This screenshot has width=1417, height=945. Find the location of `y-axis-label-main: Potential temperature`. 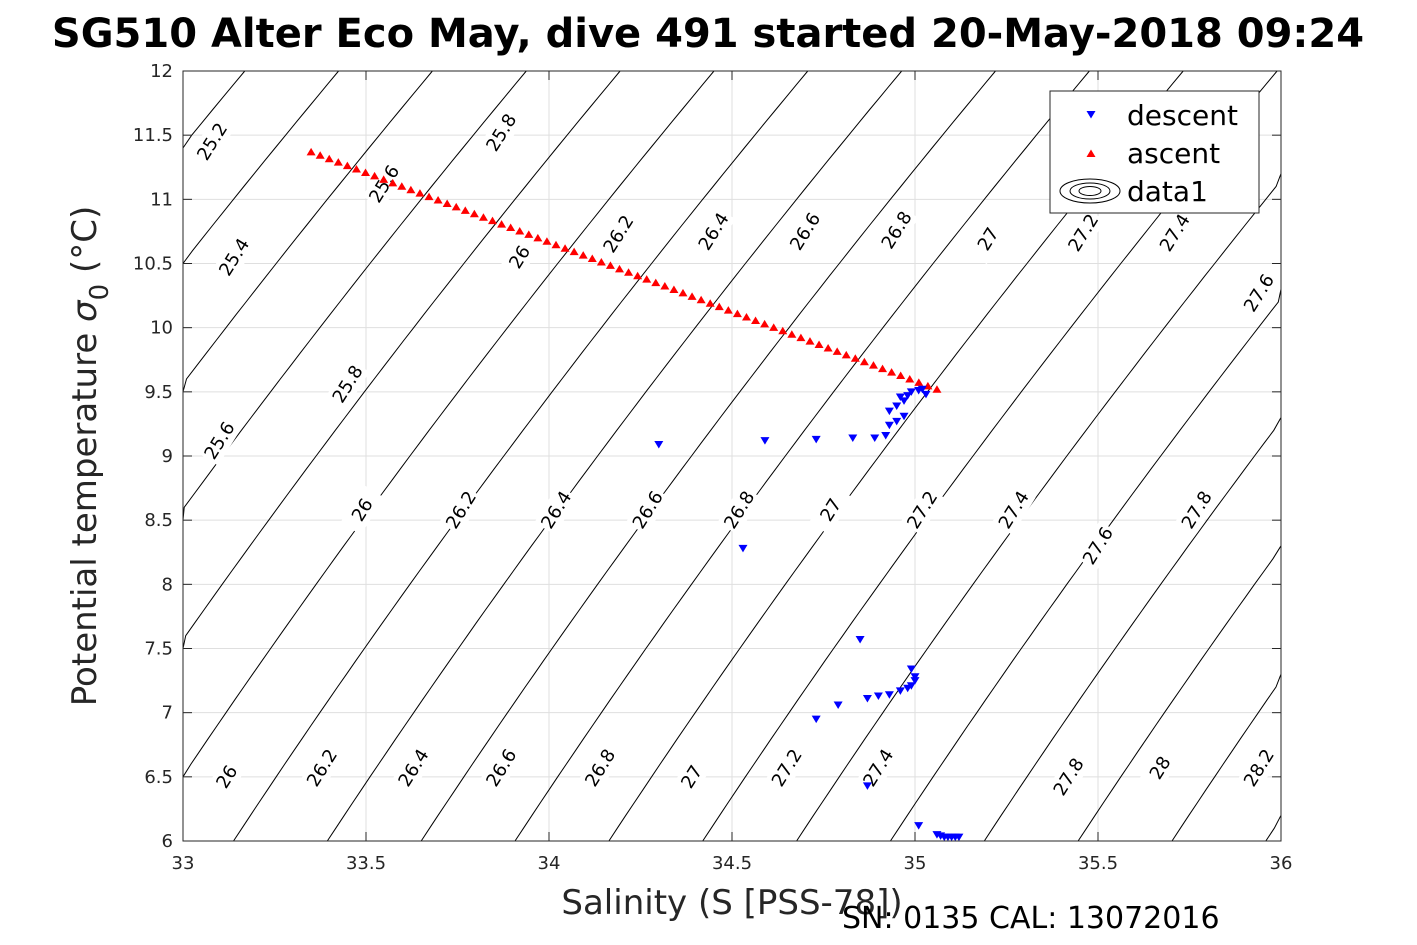

y-axis-label-main: Potential temperature is located at coordinates (85, 514).